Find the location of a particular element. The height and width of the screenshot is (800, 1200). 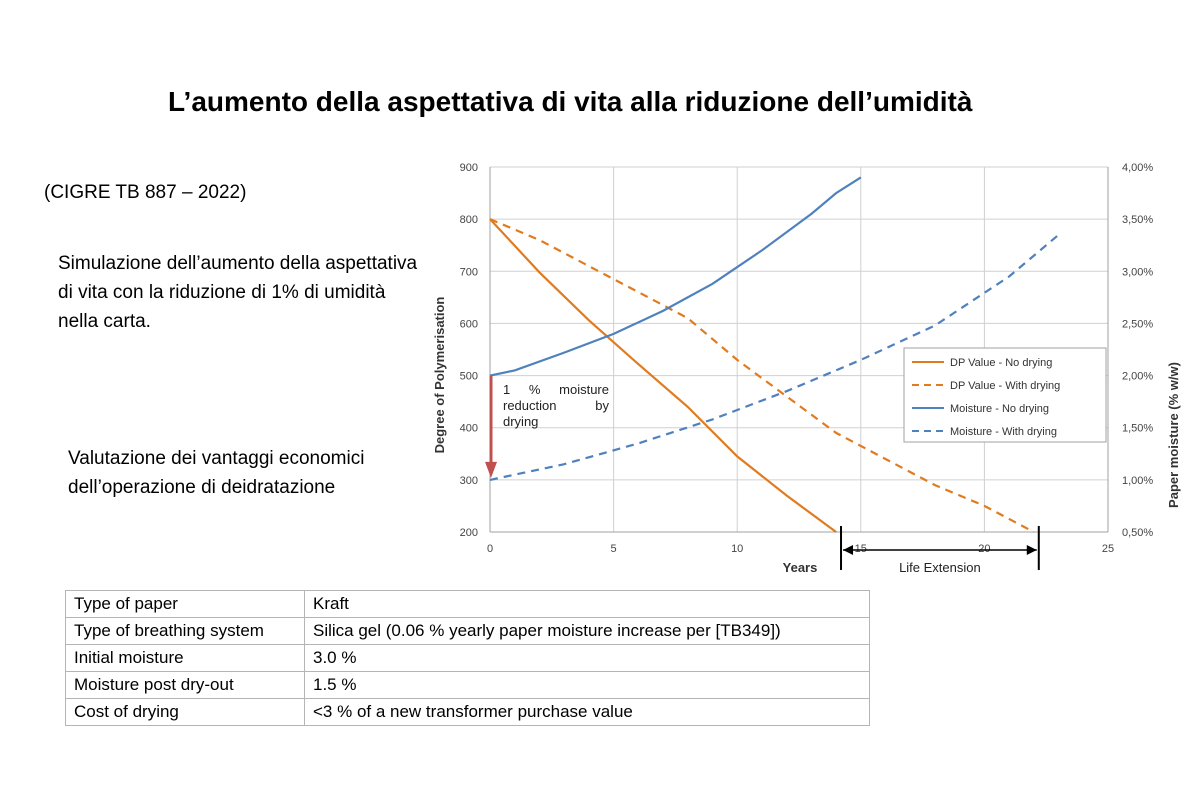

table-row: Initial moisture 3.0 % is located at coordinates (467, 658).